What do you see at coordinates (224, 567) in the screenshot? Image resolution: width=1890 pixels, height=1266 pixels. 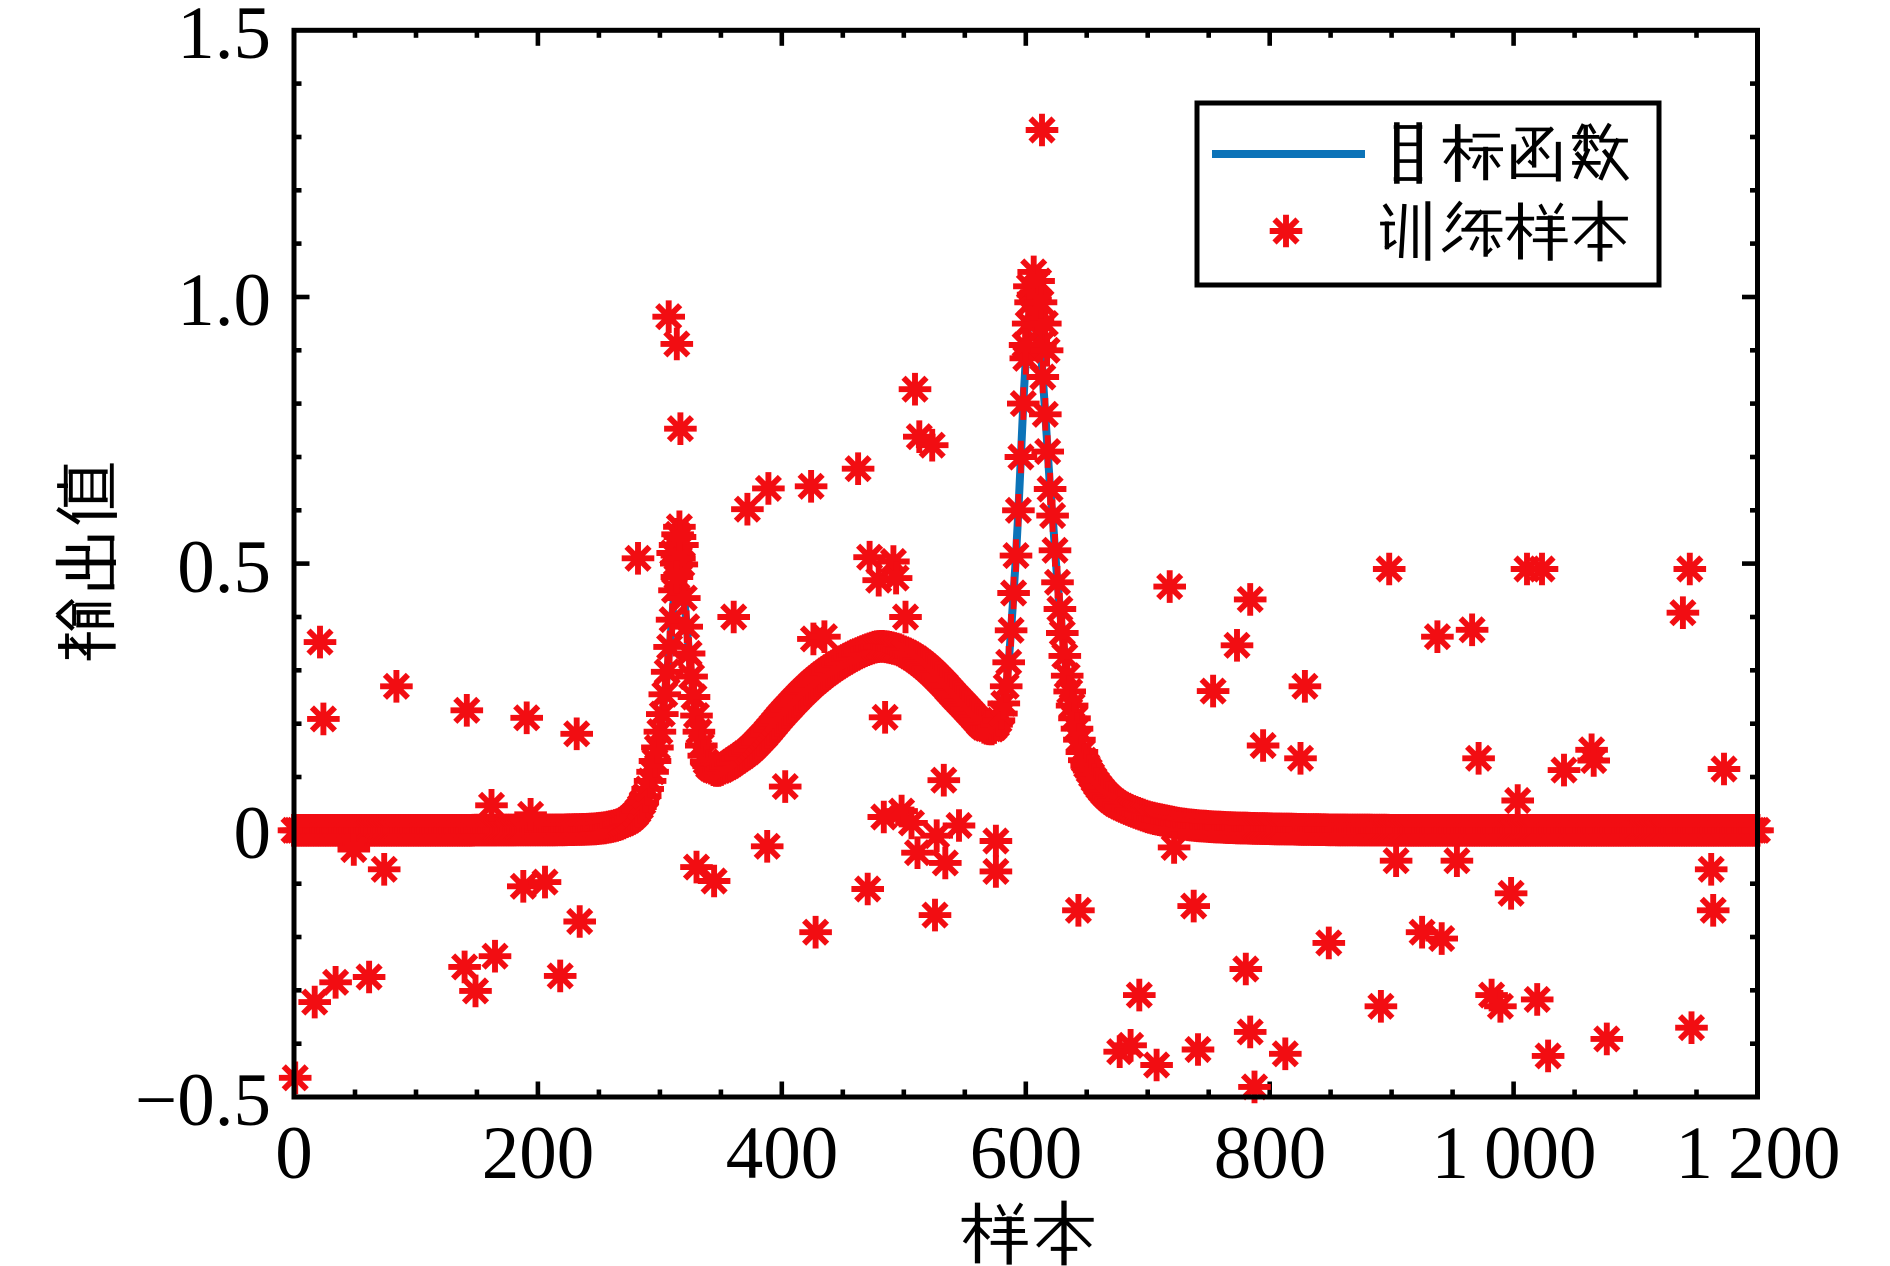 I see `svg-text: 0.5` at bounding box center [224, 567].